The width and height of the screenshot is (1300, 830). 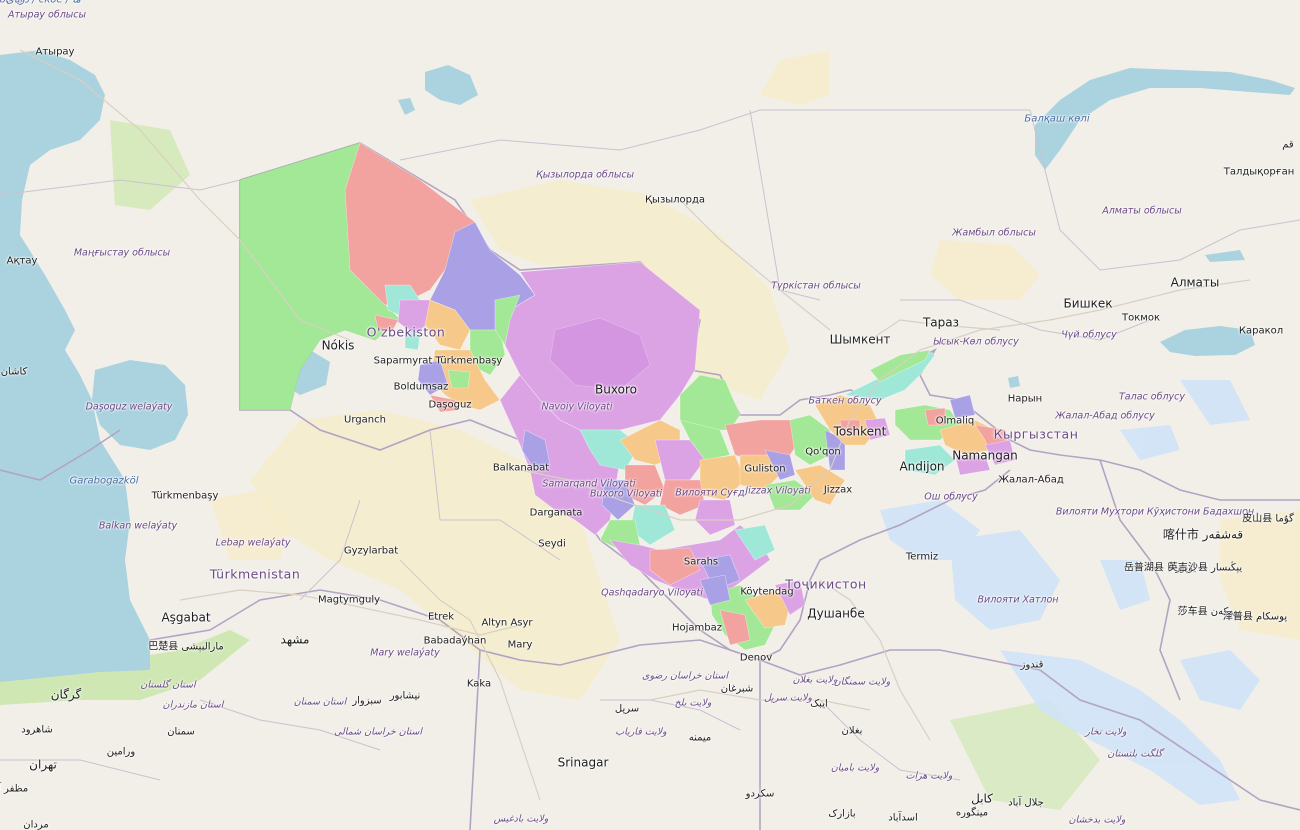 What do you see at coordinates (349, 600) in the screenshot?
I see `map-label-city: Magtymguly` at bounding box center [349, 600].